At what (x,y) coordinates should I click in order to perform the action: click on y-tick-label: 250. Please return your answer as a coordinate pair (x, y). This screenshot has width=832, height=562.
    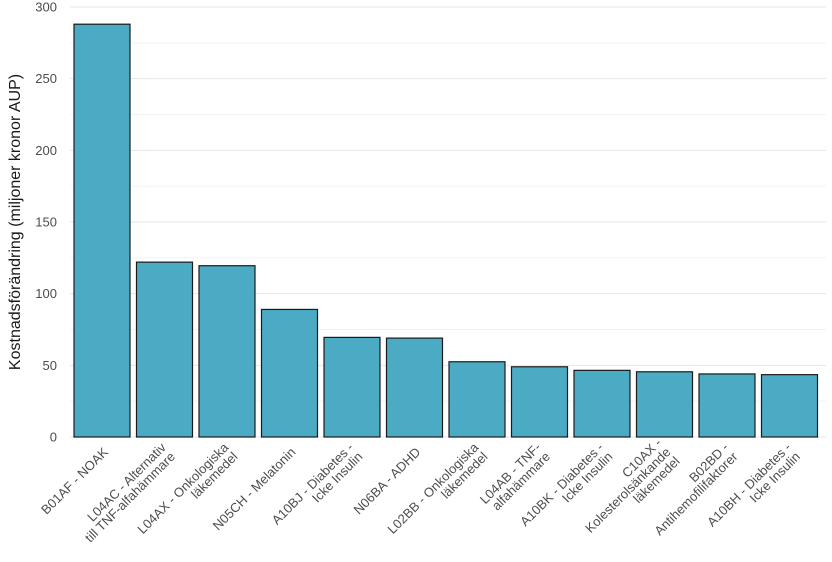
    Looking at the image, I should click on (46, 78).